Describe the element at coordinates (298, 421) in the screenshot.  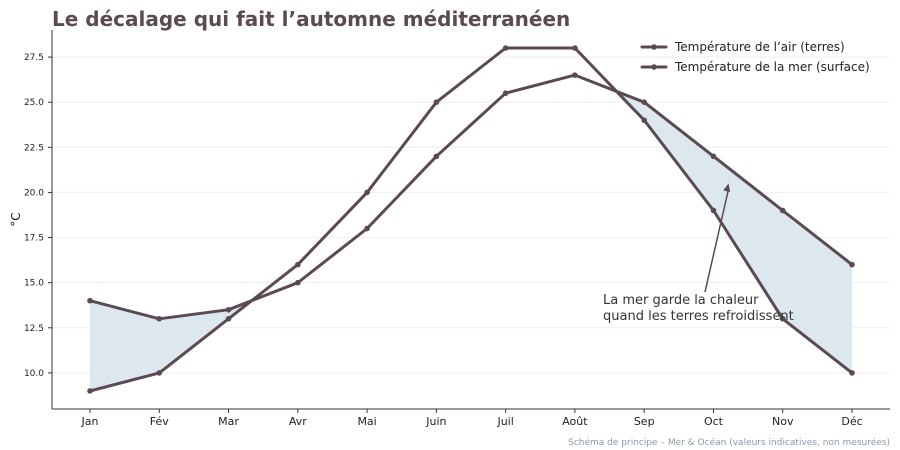
I see `x-tick-label-3: Avr` at that location.